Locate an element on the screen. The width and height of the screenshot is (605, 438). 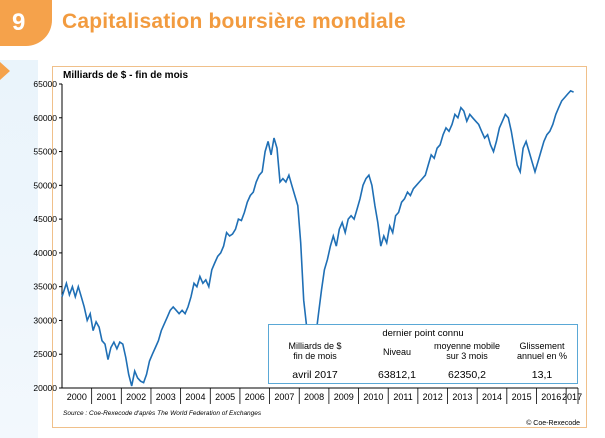
moyenne-header-line2: sur 3 mois is located at coordinates (467, 356).